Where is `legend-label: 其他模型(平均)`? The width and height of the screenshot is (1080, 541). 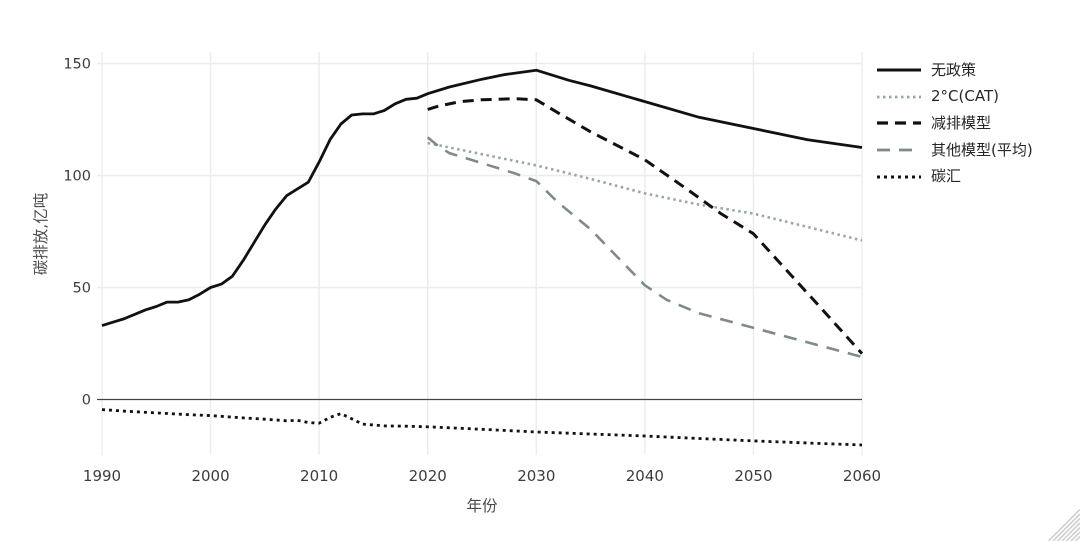
legend-label: 其他模型(平均) is located at coordinates (982, 149).